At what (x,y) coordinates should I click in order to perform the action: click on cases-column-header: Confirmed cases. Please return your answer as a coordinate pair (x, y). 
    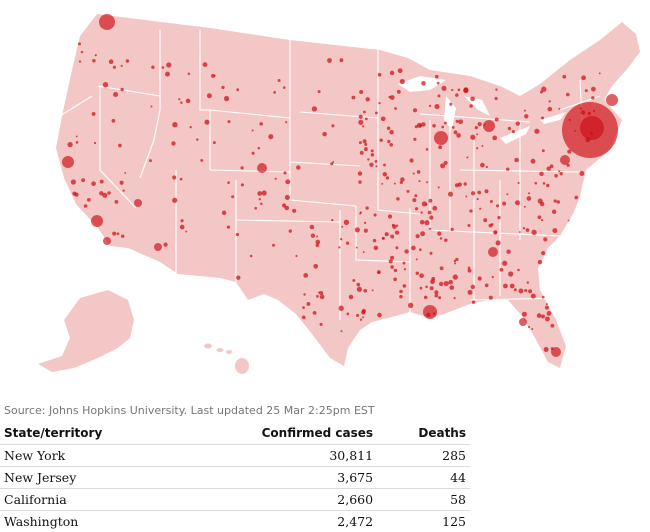
    Looking at the image, I should click on (278, 434).